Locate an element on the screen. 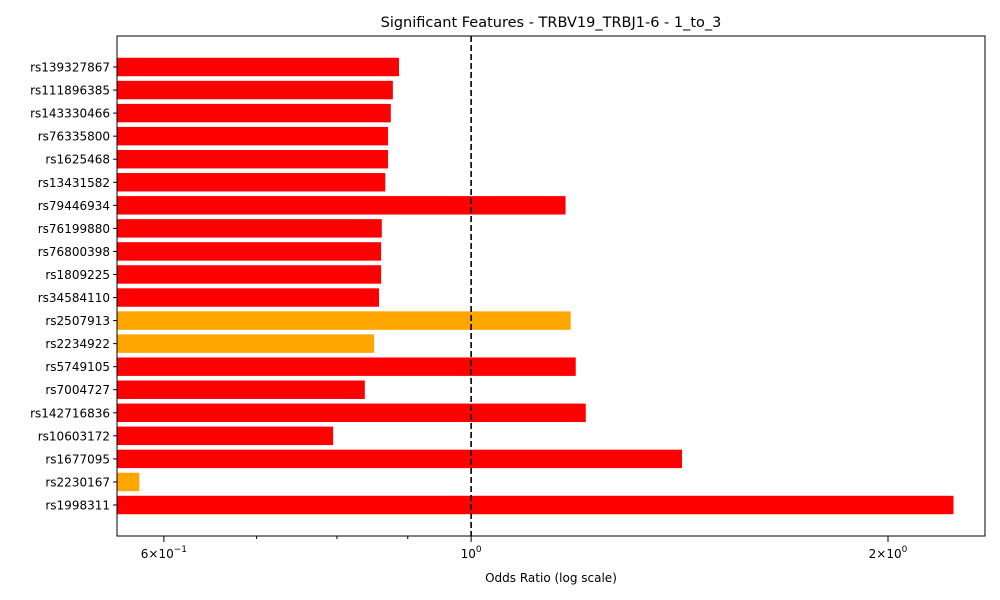  x-tick-label: 100 is located at coordinates (471, 553).